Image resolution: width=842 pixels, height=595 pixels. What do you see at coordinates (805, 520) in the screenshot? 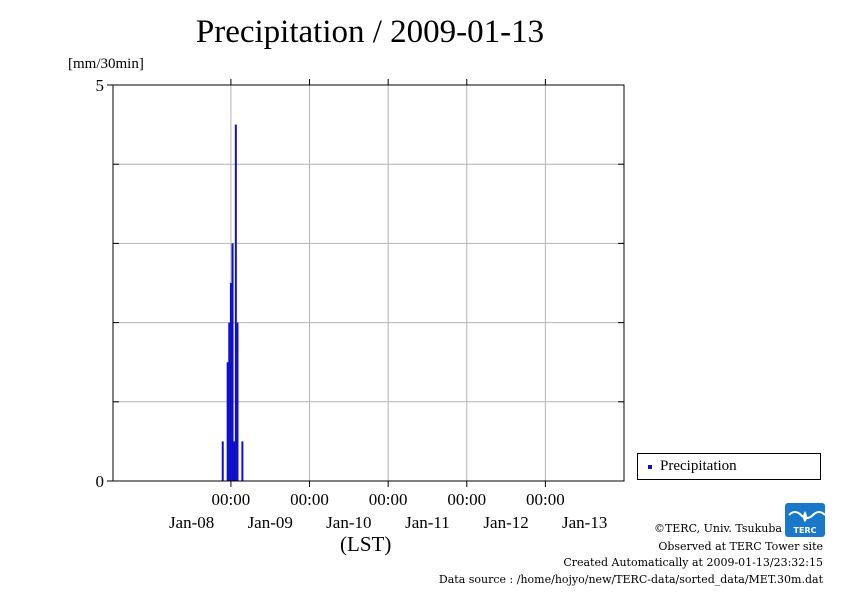
I see `terc-logo-icon: TERC` at bounding box center [805, 520].